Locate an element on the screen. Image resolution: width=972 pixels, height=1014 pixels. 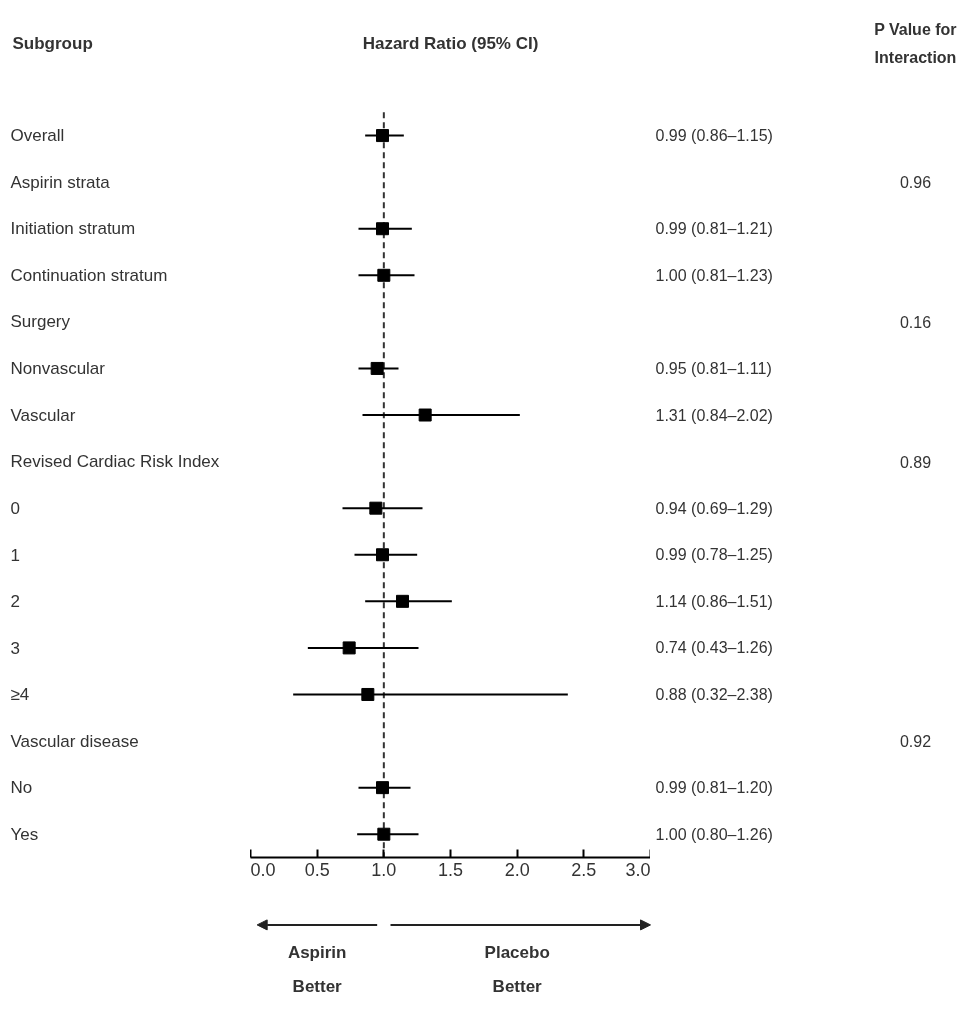
y-tick-label: Vascular is located at coordinates (43, 415).